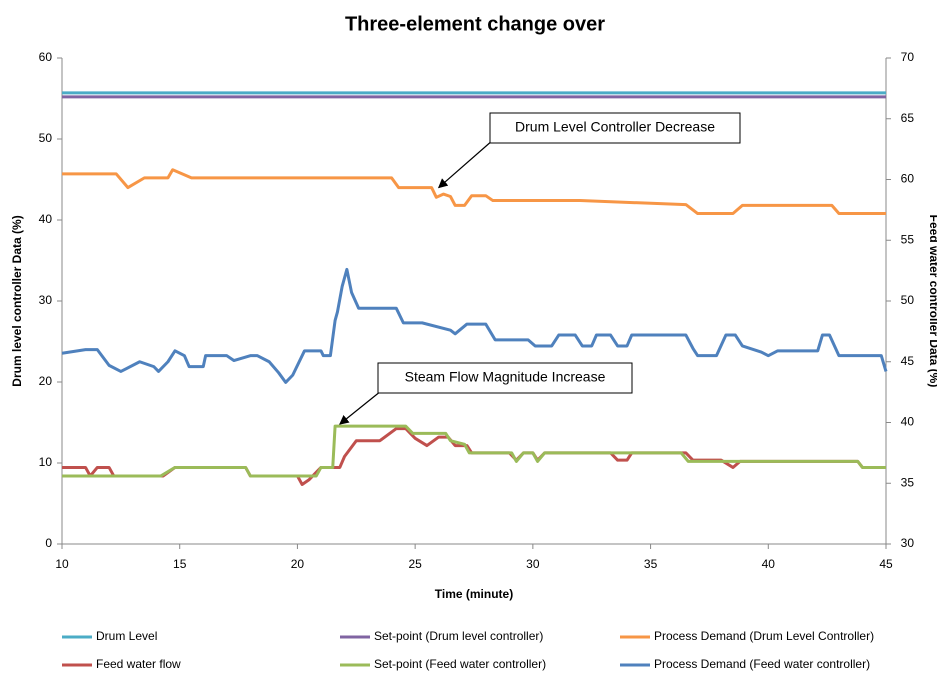 The width and height of the screenshot is (937, 680). I want to click on y-tick-label: 40, so click(46, 219).